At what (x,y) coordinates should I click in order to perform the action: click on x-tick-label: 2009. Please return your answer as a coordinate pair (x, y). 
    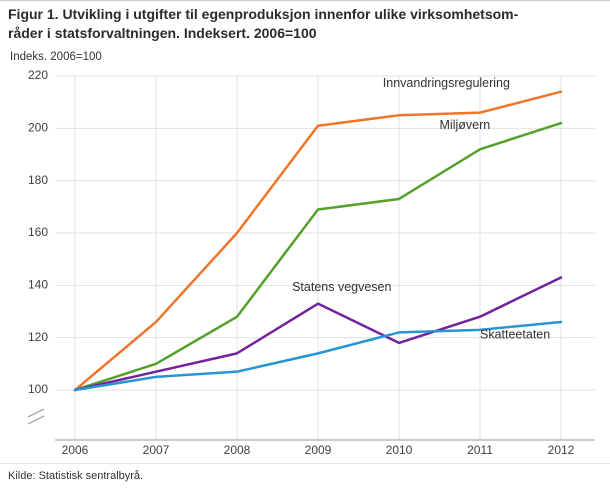
    Looking at the image, I should click on (318, 450).